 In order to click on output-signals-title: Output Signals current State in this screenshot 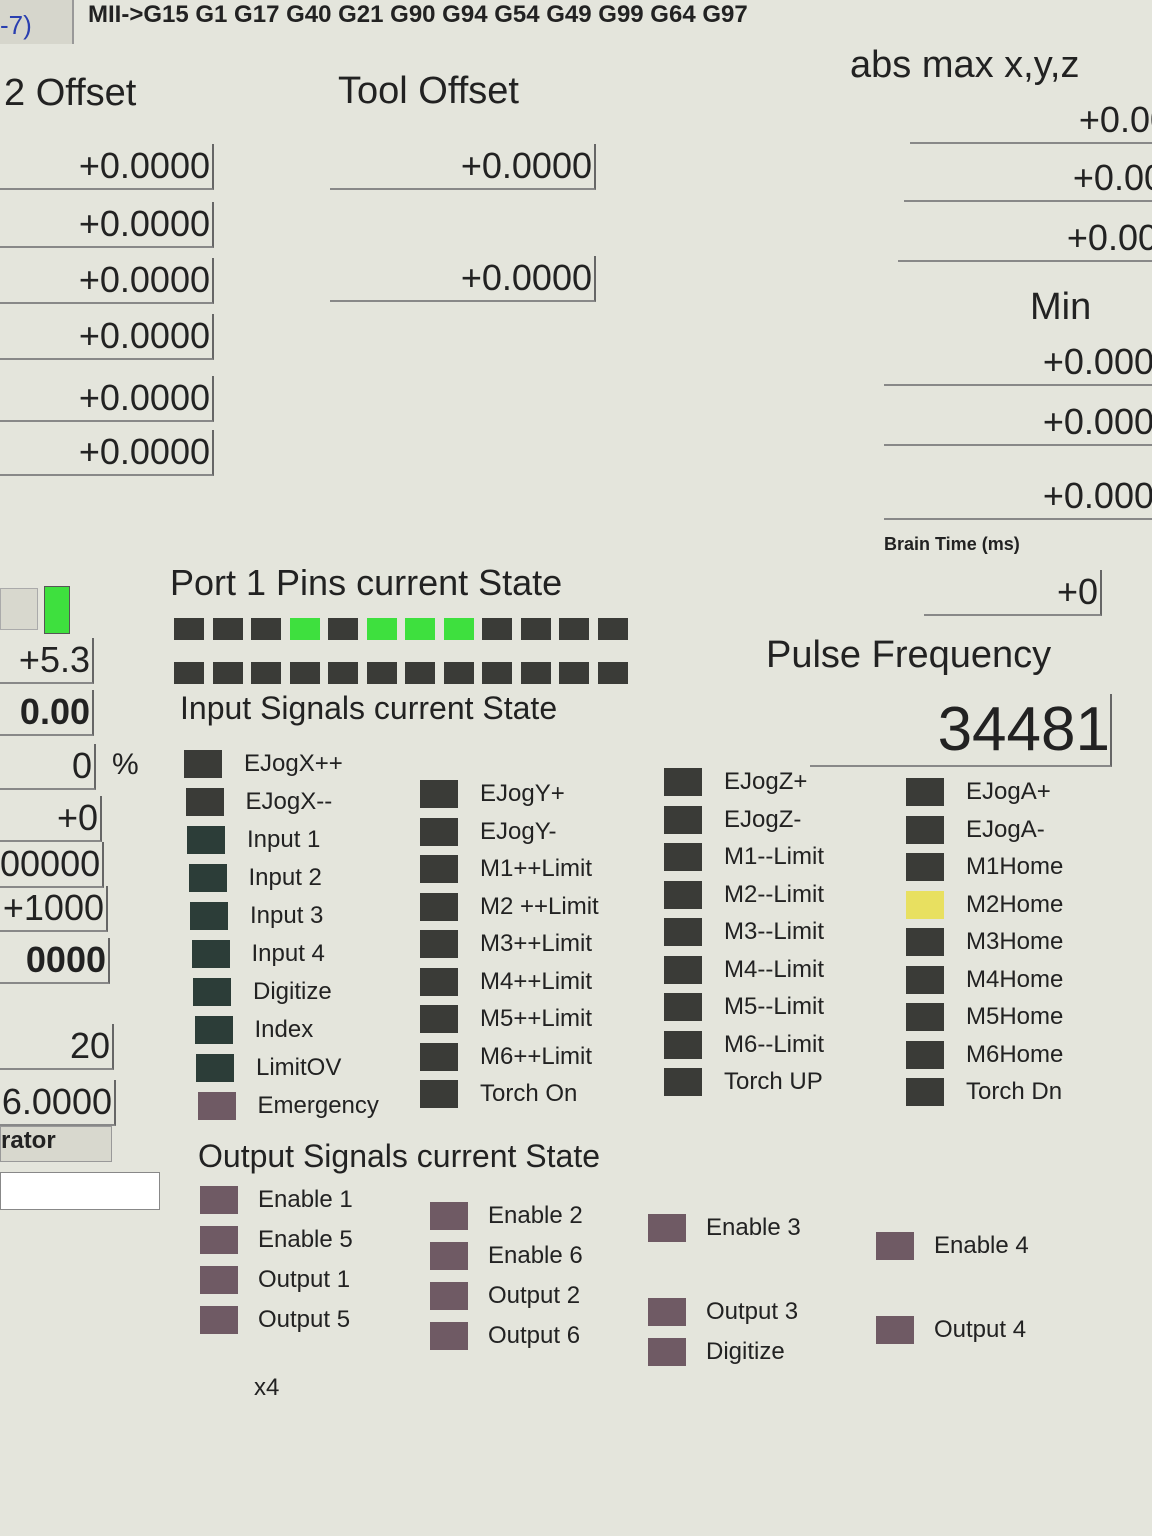, I will do `click(399, 1156)`.